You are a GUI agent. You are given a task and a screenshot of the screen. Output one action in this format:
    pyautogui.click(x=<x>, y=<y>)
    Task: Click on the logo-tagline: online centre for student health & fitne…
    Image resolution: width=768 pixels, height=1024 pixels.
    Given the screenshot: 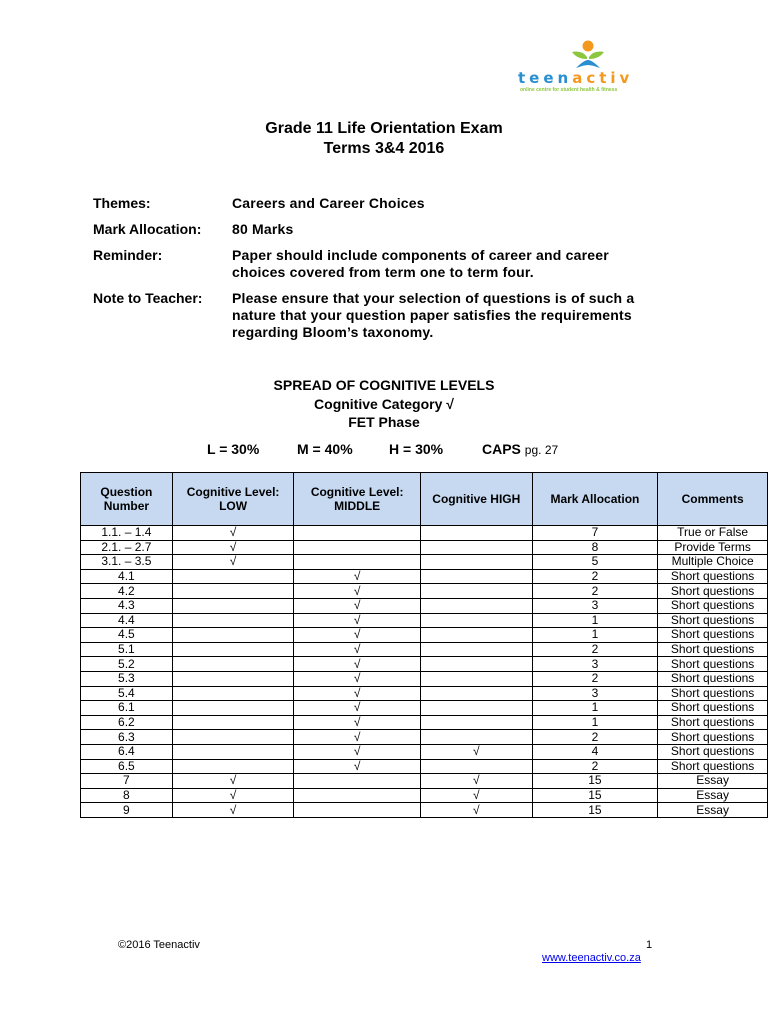 What is the action you would take?
    pyautogui.click(x=569, y=90)
    